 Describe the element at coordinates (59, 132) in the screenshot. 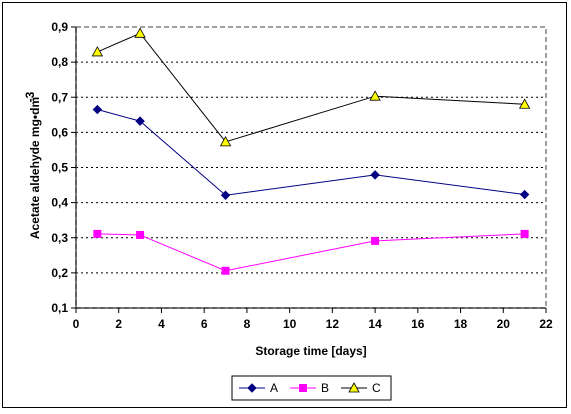

I see `y-tick-label: 0,6` at that location.